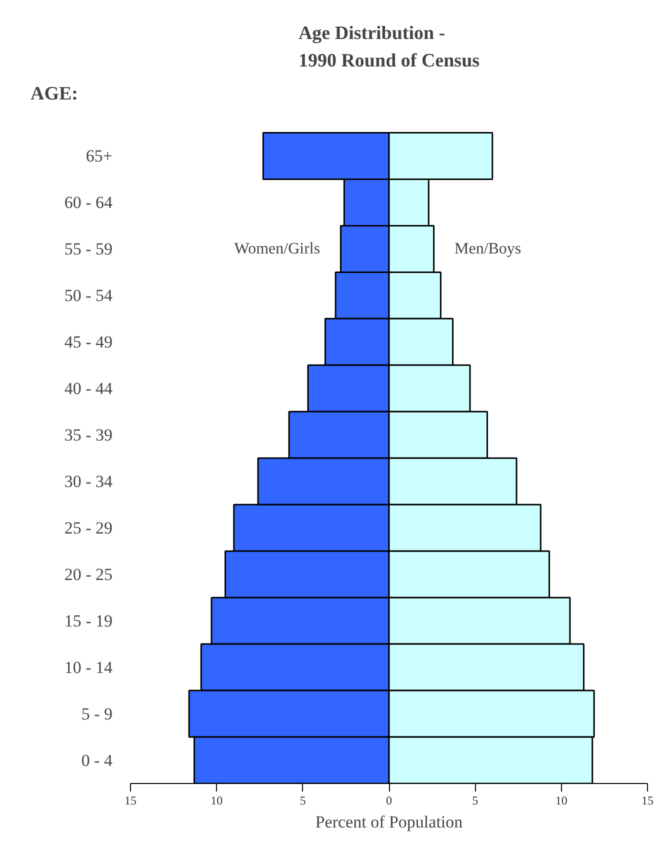 The image size is (657, 865). I want to click on x-tick-label: 0, so click(389, 801).